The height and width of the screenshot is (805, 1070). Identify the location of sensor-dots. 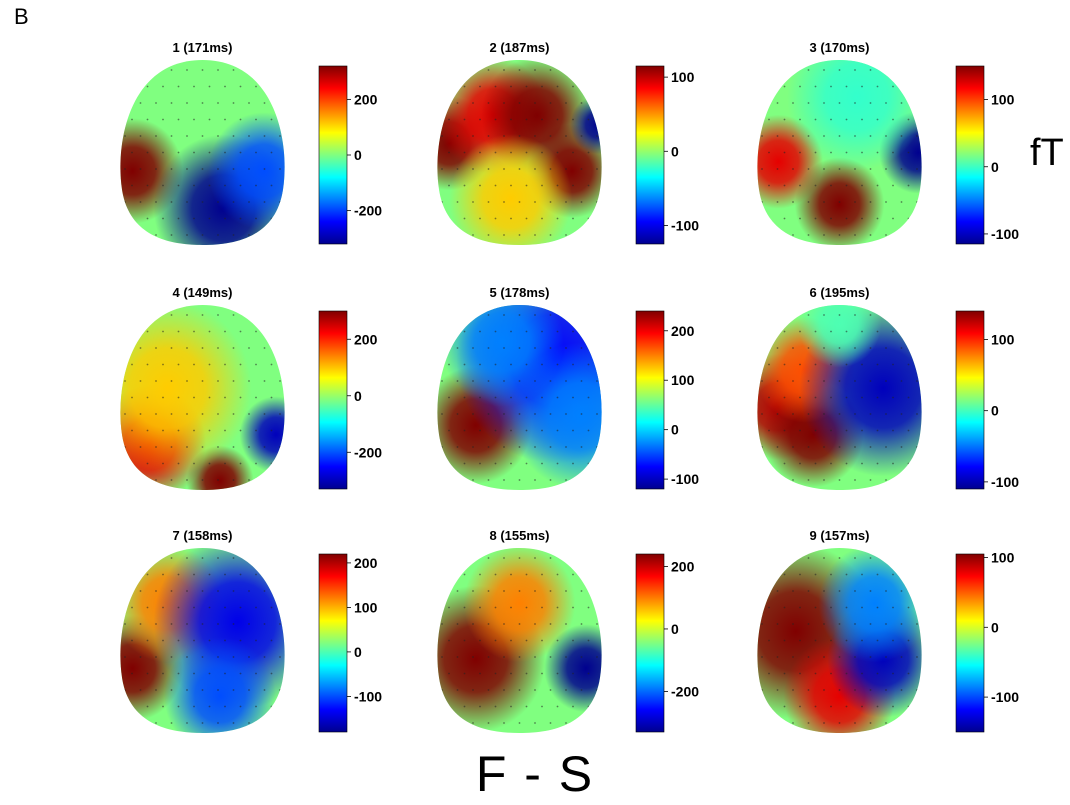
(839, 640).